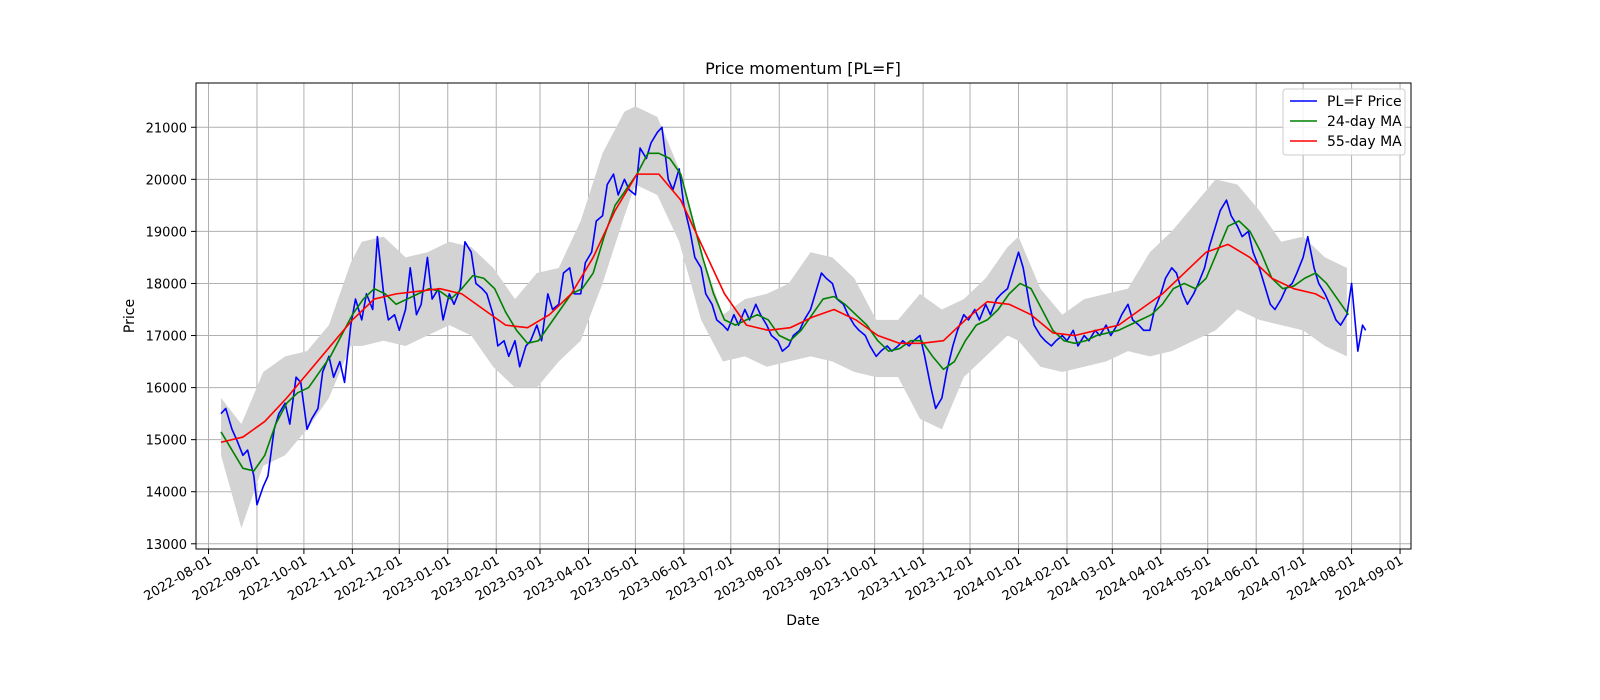 The height and width of the screenshot is (700, 1600). What do you see at coordinates (1364, 122) in the screenshot?
I see `legend-label: 24-day MA` at bounding box center [1364, 122].